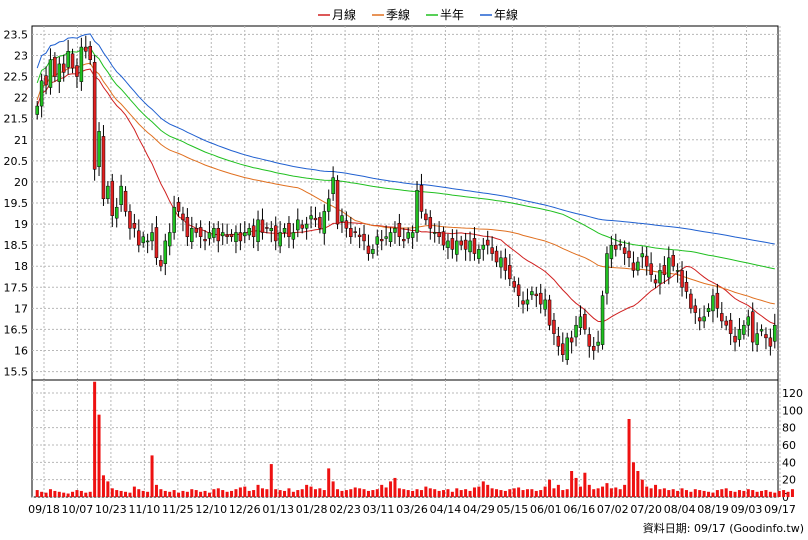 Image resolution: width=808 pixels, height=540 pixels. I want to click on x-tick-label: 07/02, so click(613, 509).